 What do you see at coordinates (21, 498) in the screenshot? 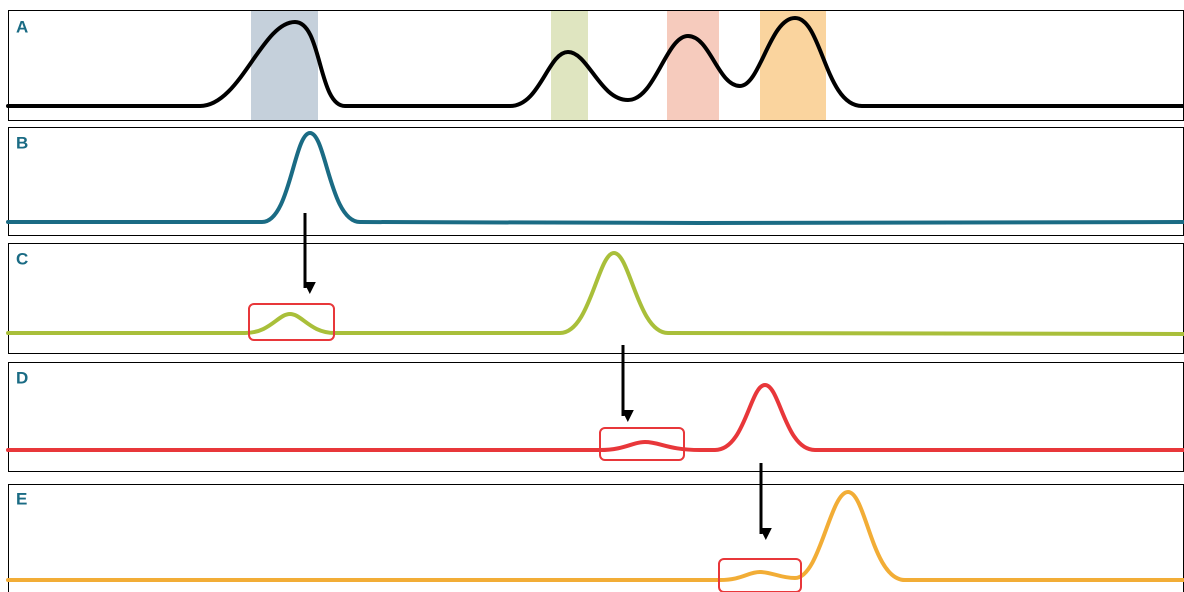
I see `panel-label: E` at bounding box center [21, 498].